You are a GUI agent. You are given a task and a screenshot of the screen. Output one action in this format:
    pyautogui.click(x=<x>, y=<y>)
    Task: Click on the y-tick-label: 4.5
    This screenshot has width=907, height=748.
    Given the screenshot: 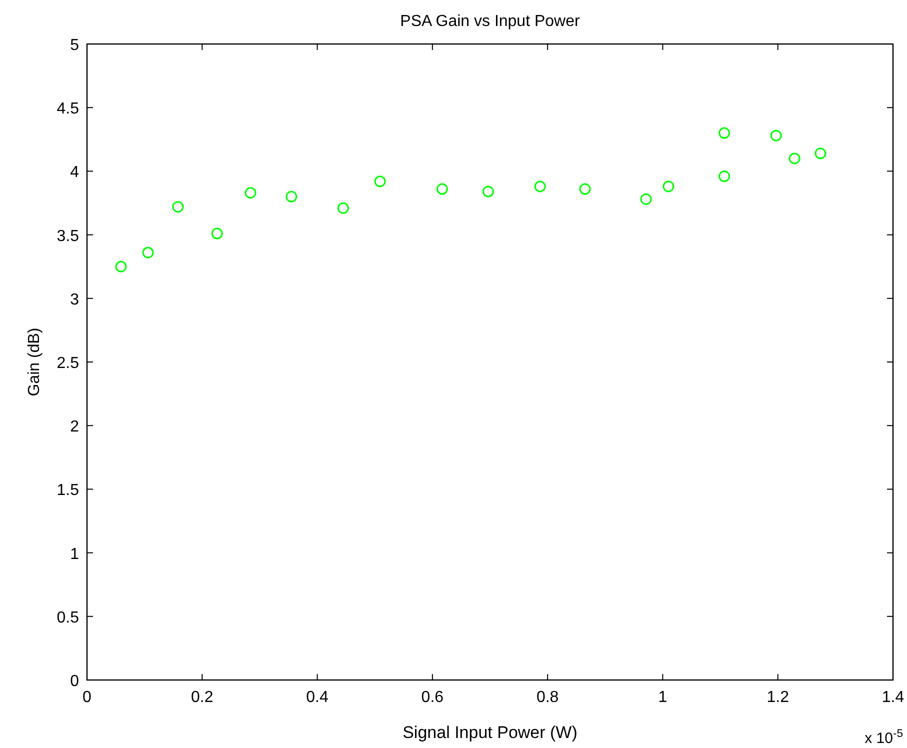 What is the action you would take?
    pyautogui.click(x=68, y=109)
    